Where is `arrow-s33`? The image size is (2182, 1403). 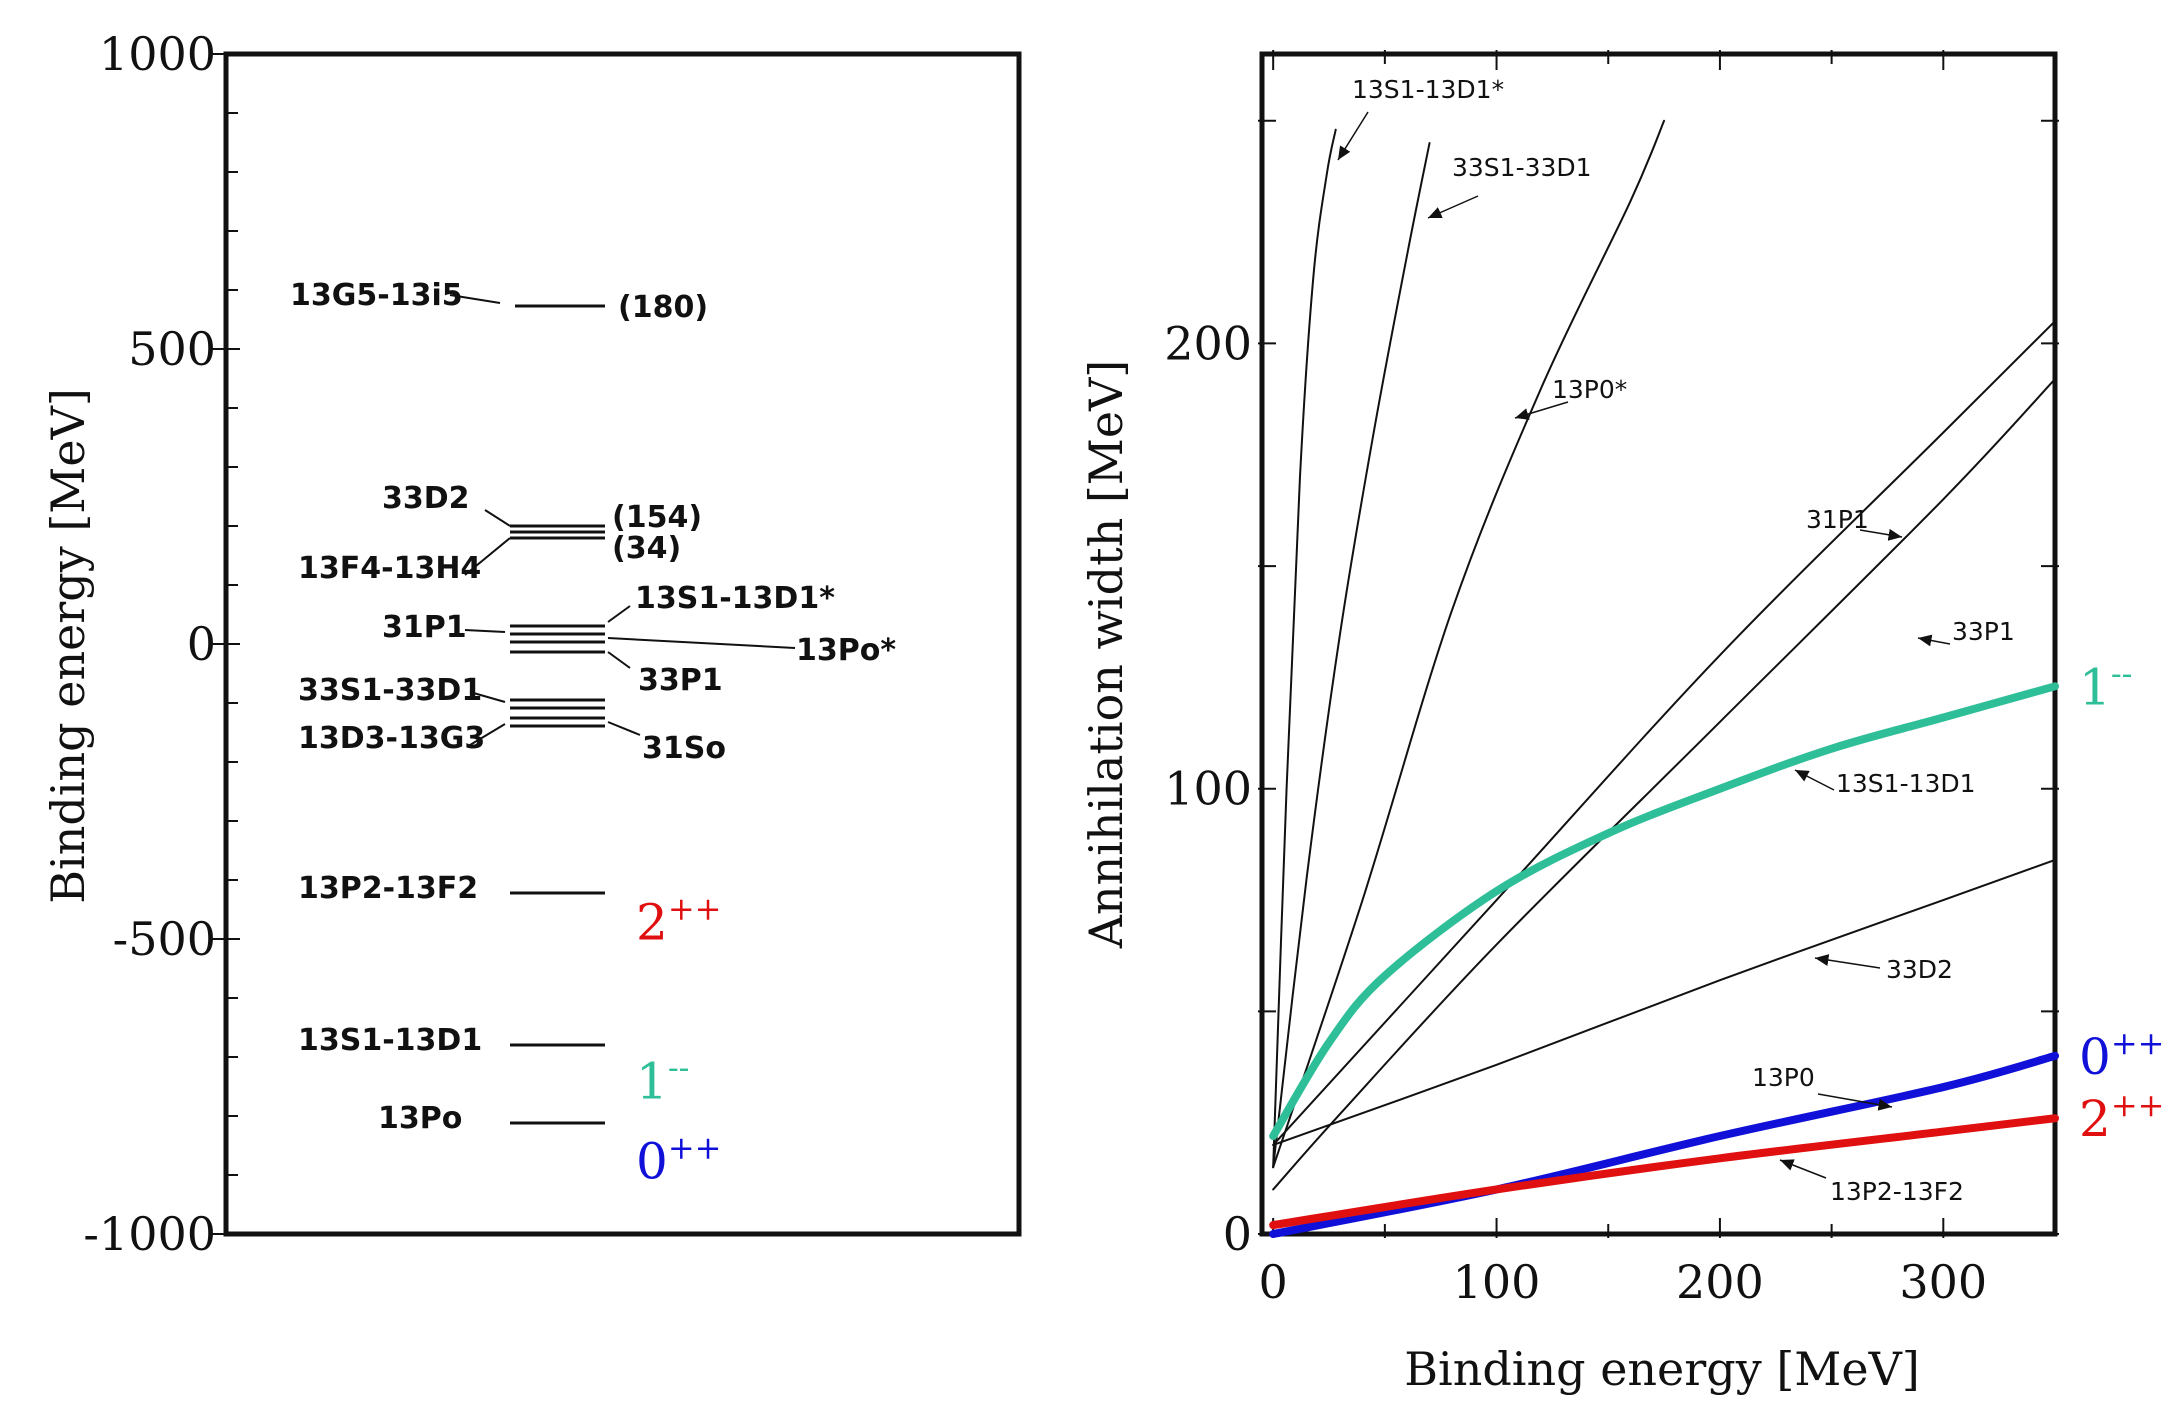
arrow-s33 is located at coordinates (1453, 207).